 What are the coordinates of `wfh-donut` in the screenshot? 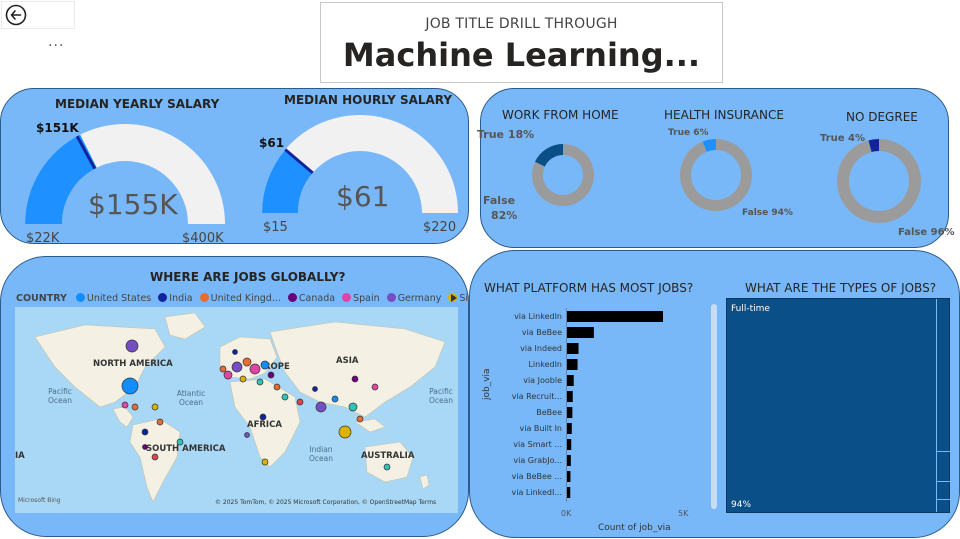 It's located at (563, 175).